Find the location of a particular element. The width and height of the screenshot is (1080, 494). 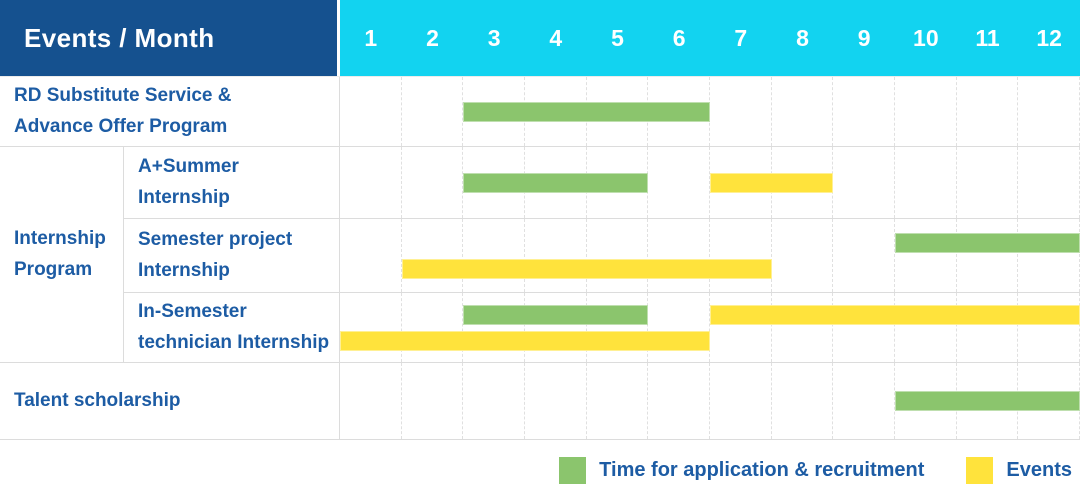

events-month-header-cell: Events / Month is located at coordinates (170, 38).